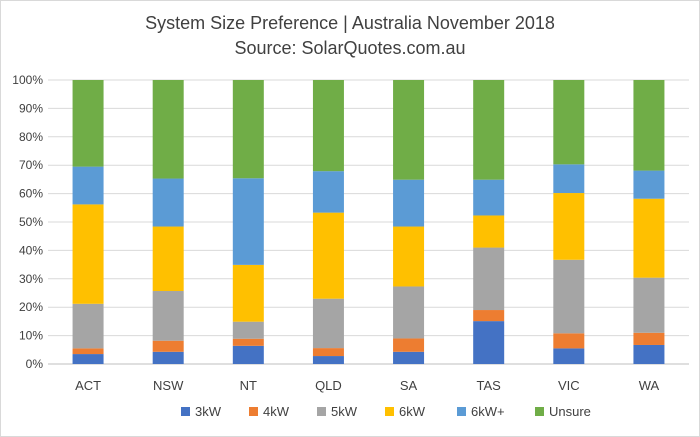  I want to click on x-tick-label: WA, so click(649, 385).